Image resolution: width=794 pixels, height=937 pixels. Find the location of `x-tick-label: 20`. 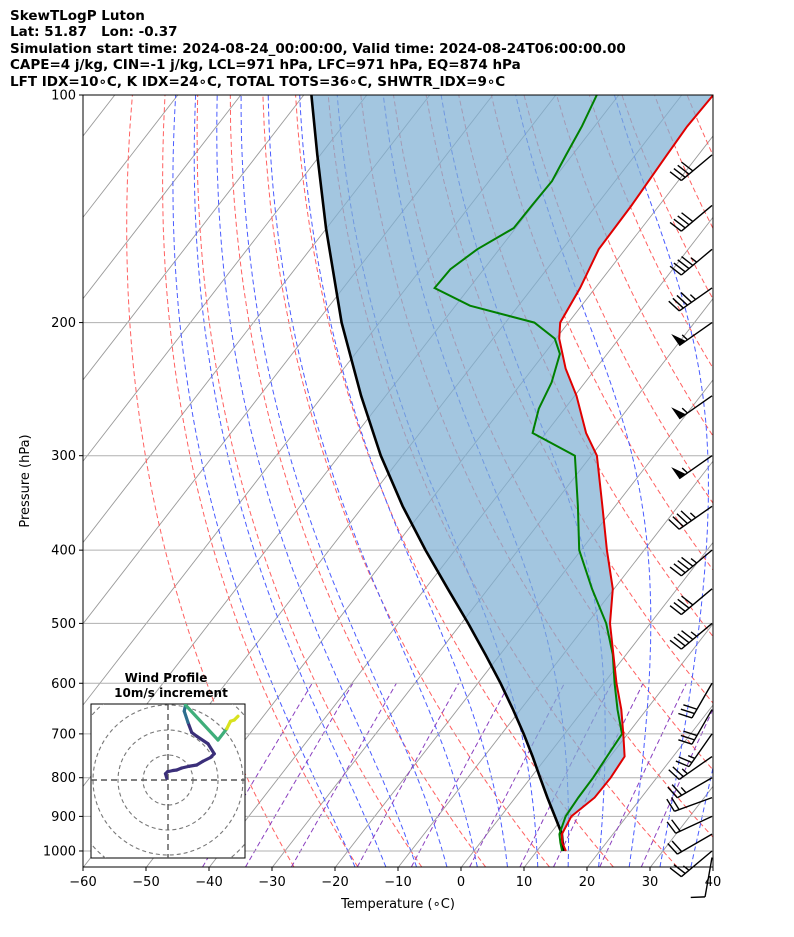

x-tick-label: 20 is located at coordinates (587, 882).